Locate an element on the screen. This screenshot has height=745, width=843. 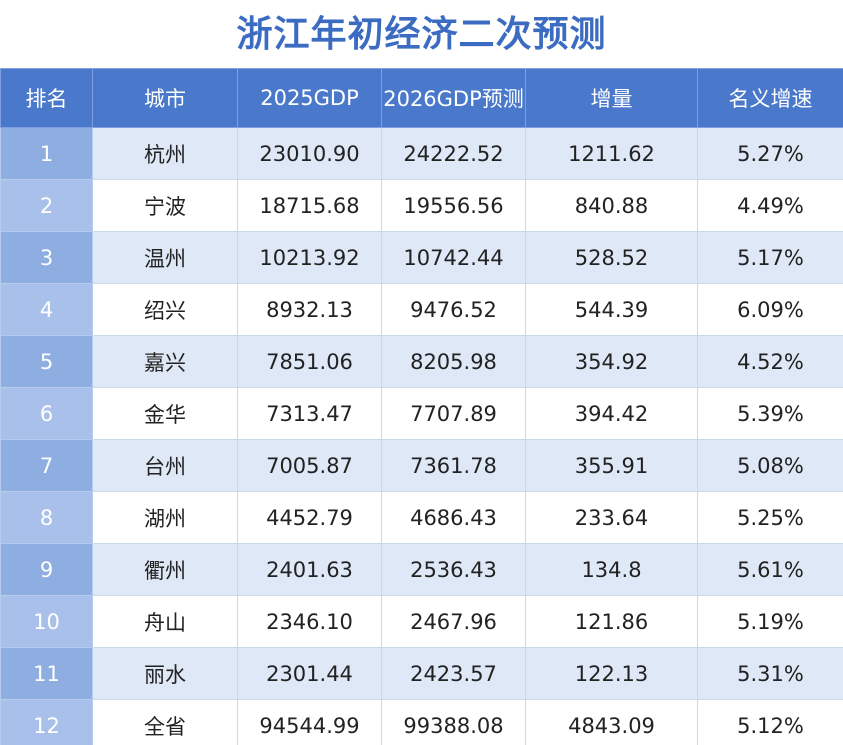
table-cell: 394.42 is located at coordinates (611, 413).